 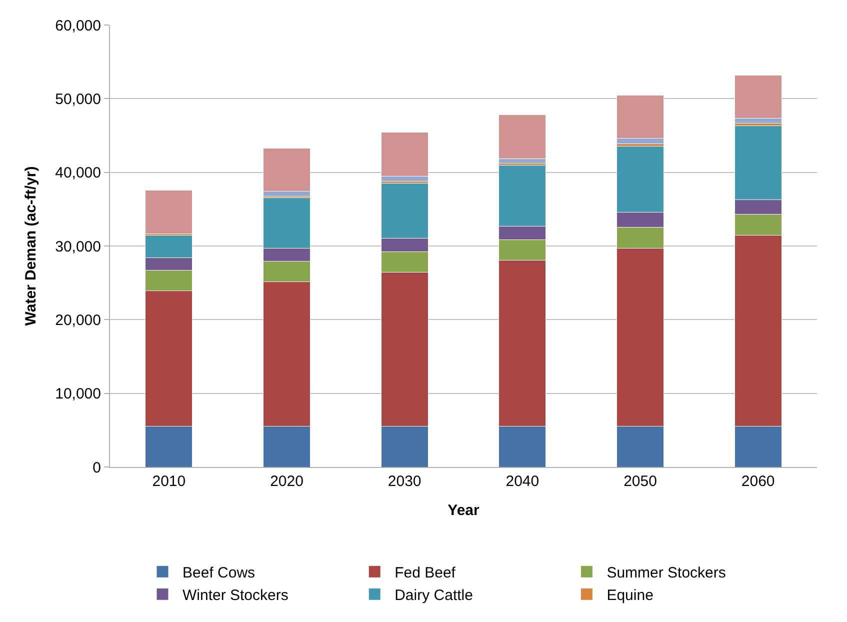 What do you see at coordinates (78, 394) in the screenshot?
I see `y-tick-label: 10,000` at bounding box center [78, 394].